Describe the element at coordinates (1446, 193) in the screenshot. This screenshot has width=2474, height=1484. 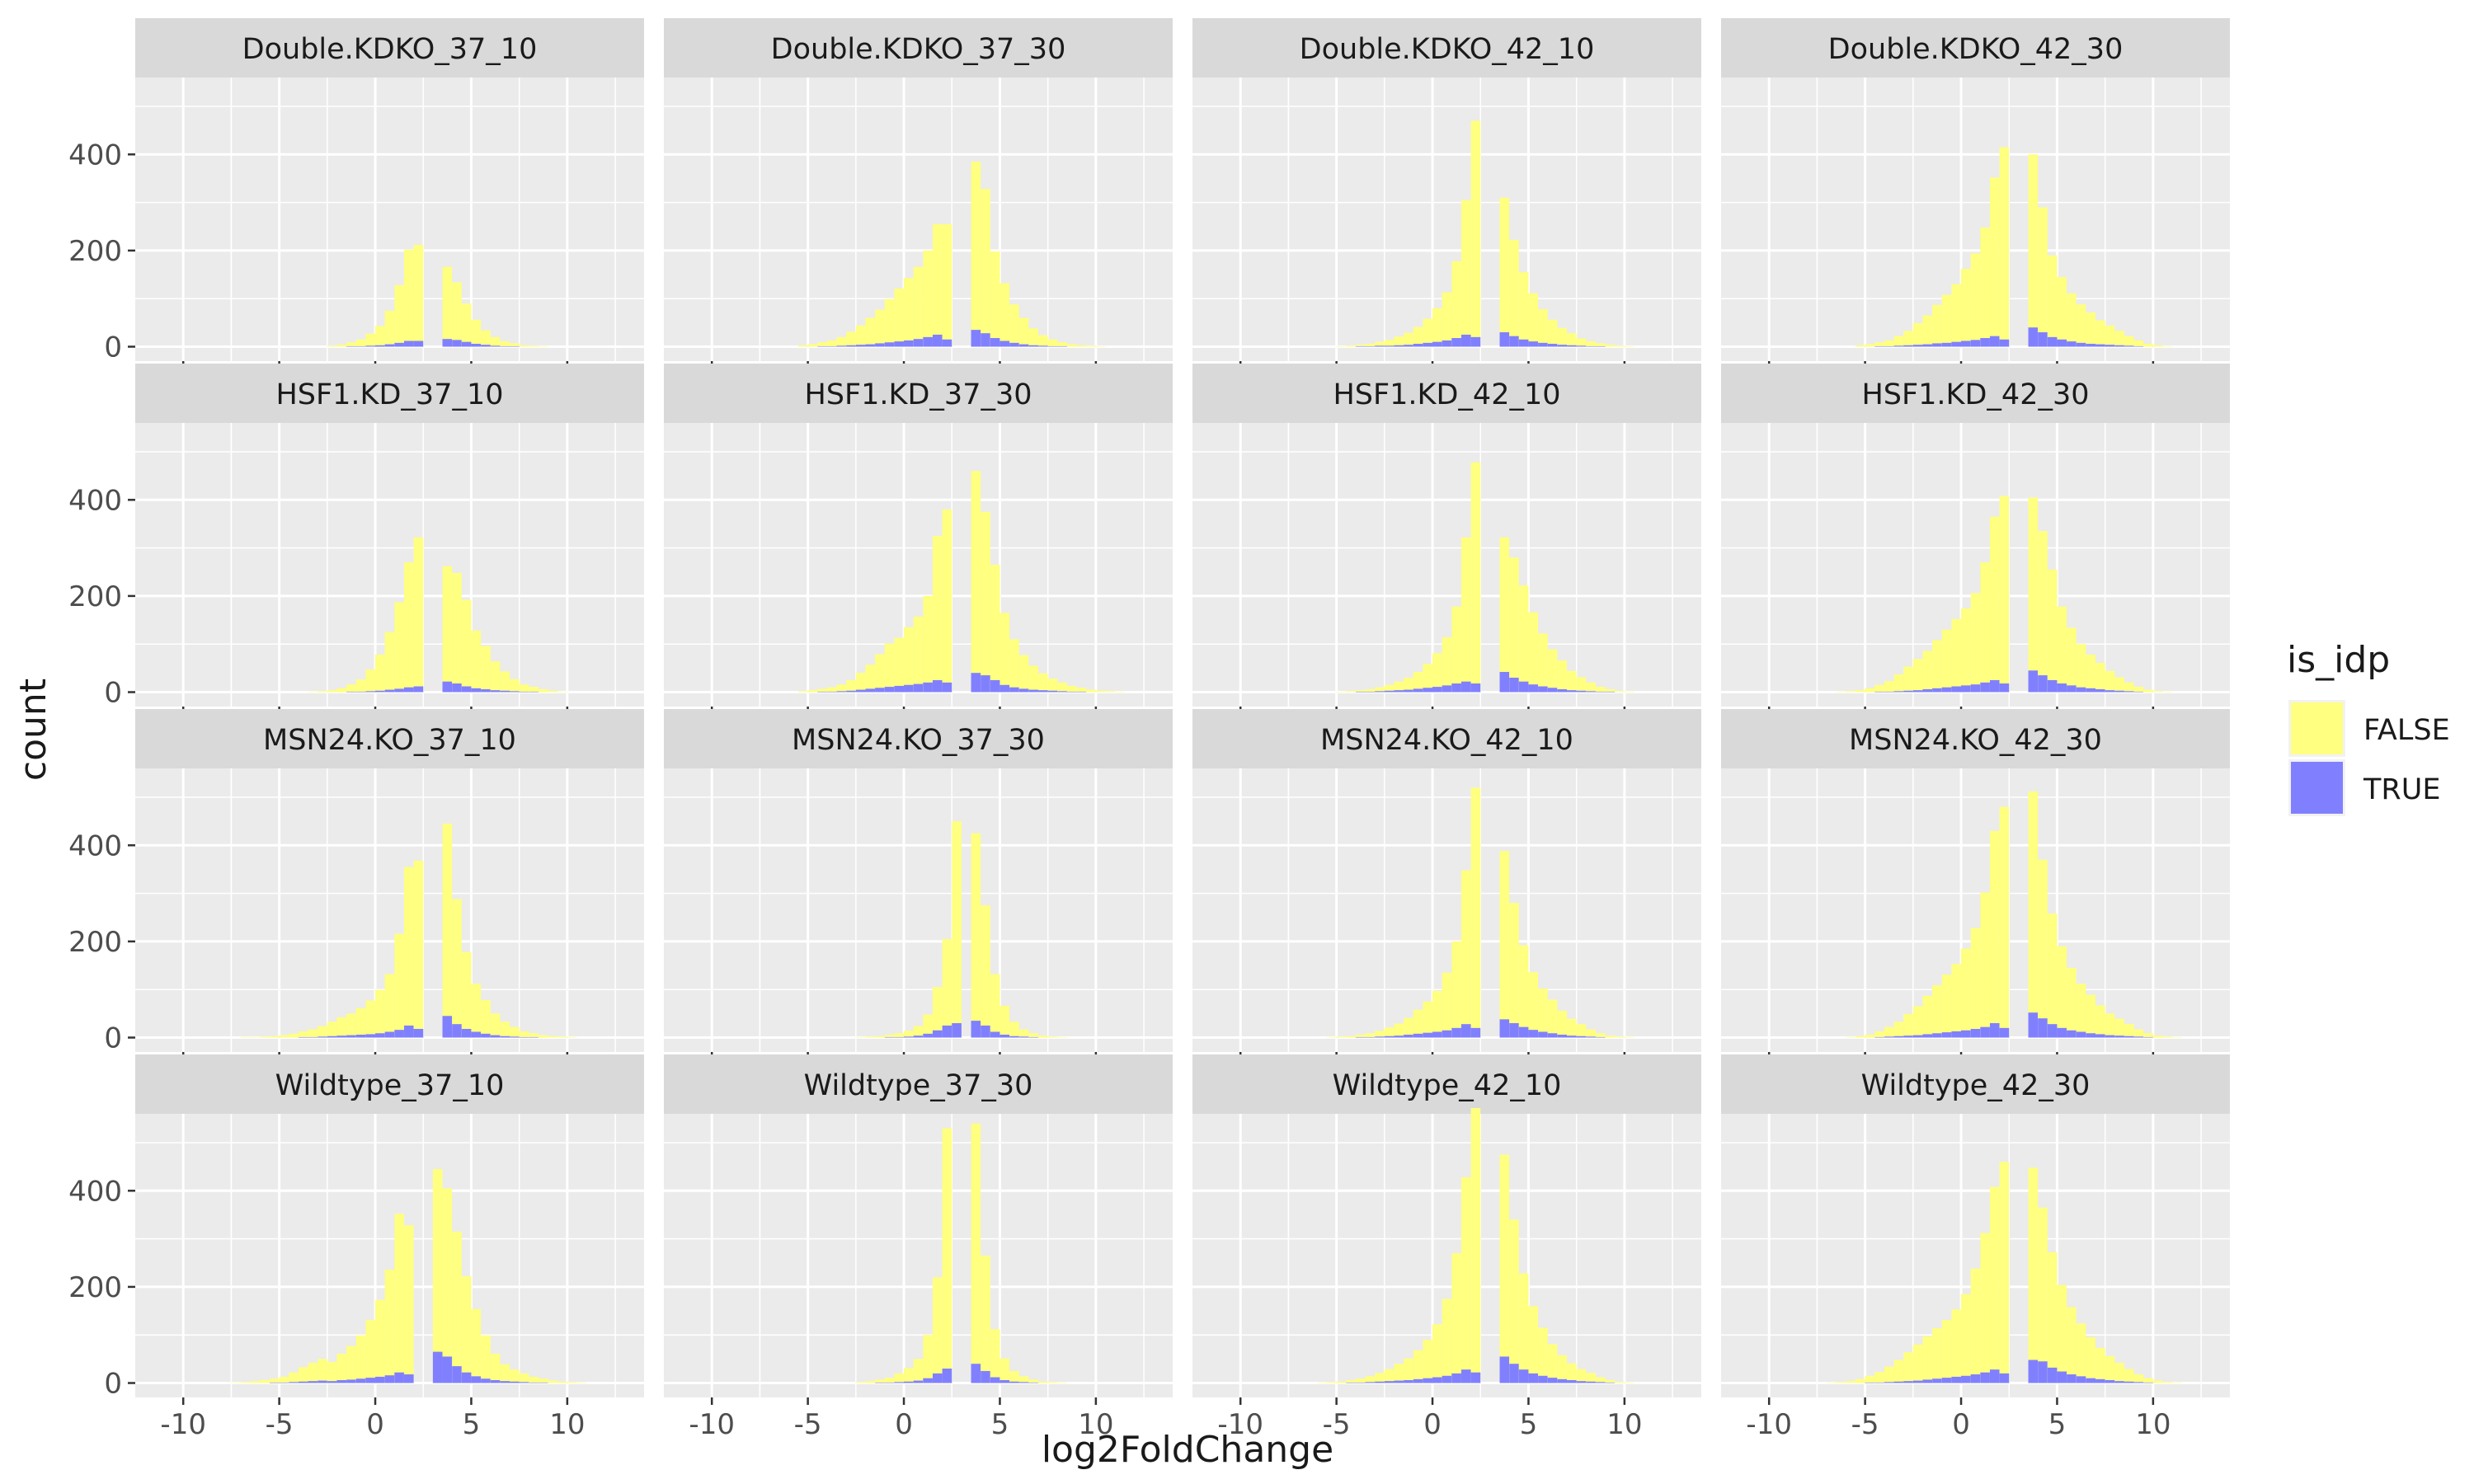
I see `panel-3: Double.KDKO_42_10` at that location.